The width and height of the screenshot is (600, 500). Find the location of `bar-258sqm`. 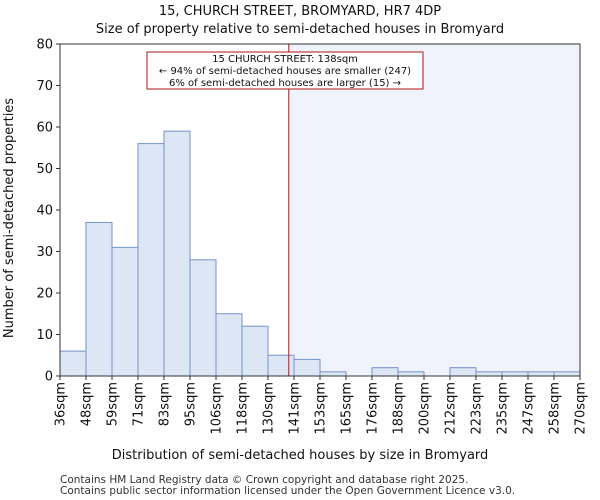

bar-258sqm is located at coordinates (567, 374).